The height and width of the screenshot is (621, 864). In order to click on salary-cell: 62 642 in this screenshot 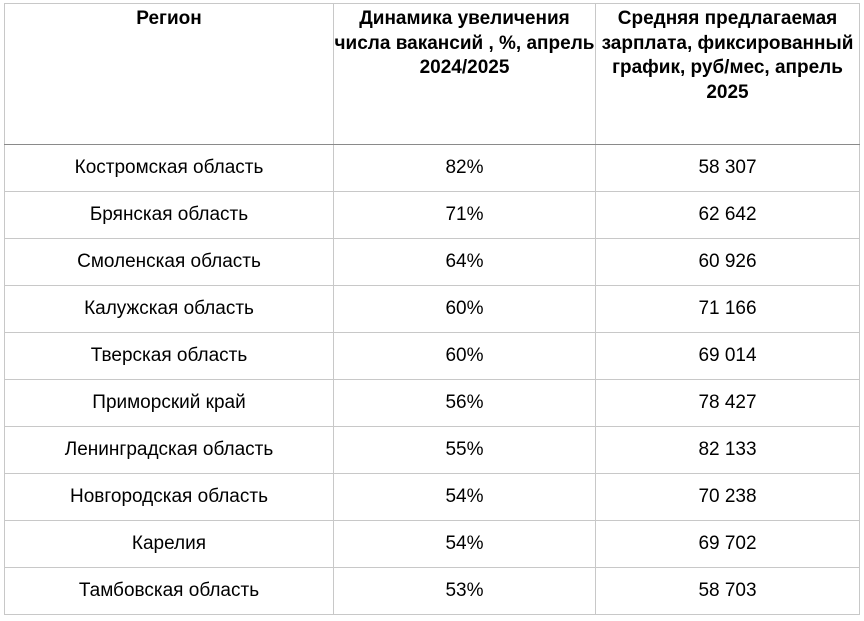, I will do `click(727, 215)`.